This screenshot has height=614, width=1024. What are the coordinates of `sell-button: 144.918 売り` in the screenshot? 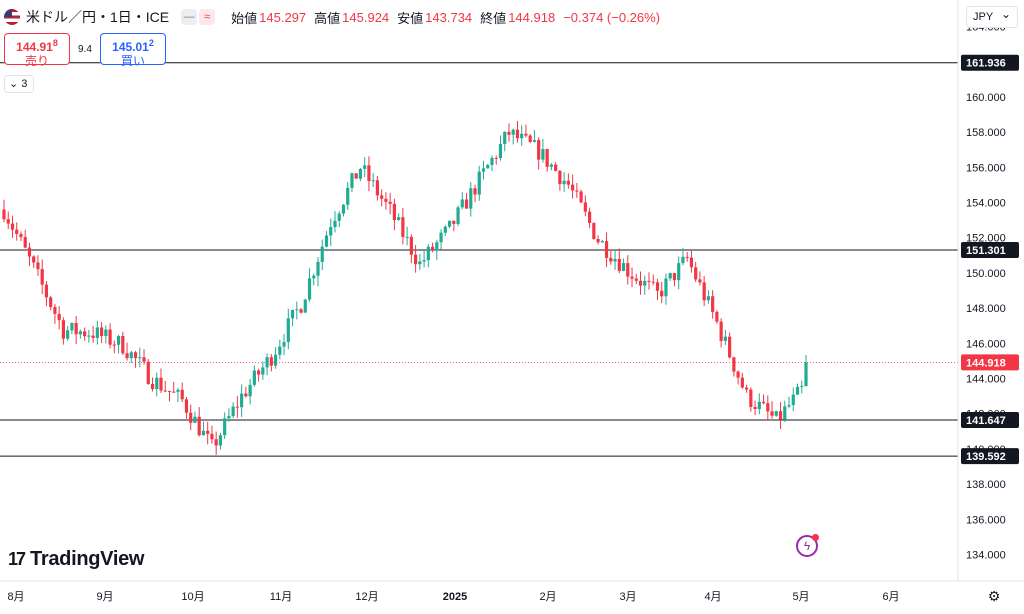 It's located at (37, 50).